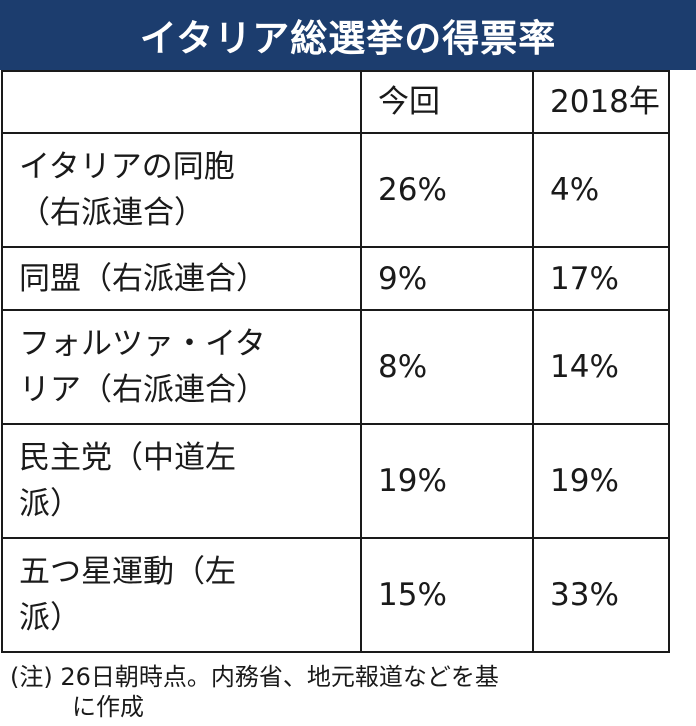 The height and width of the screenshot is (726, 696). Describe the element at coordinates (447, 367) in the screenshot. I see `current-share: 8%` at that location.